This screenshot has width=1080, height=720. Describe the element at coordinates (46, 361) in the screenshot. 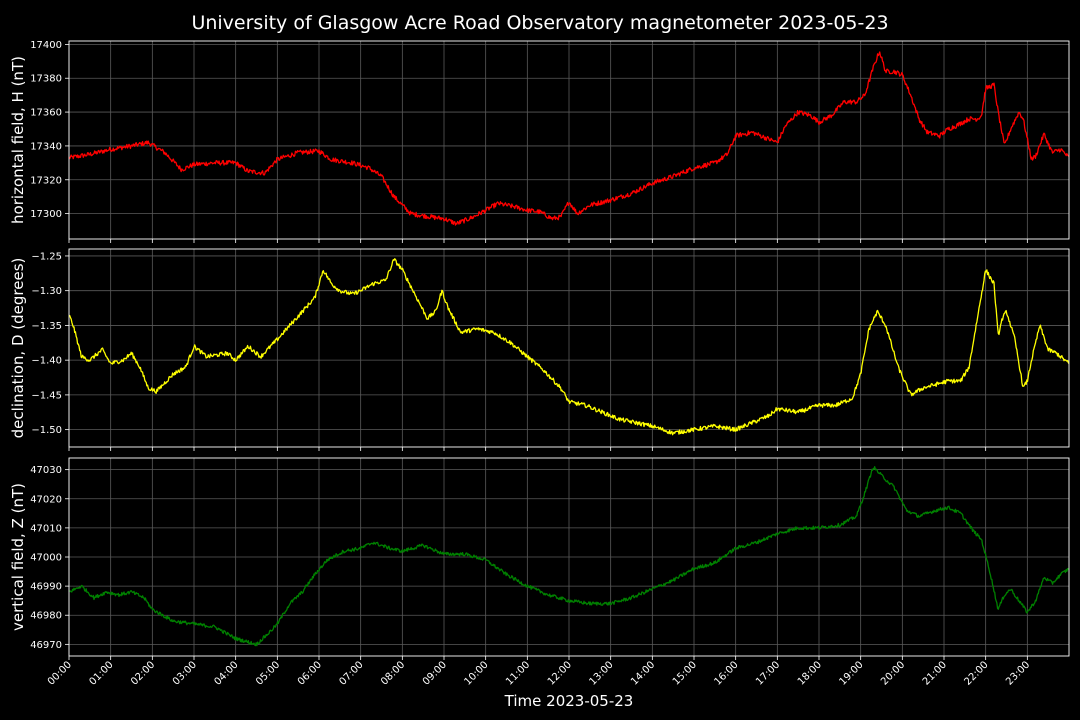

I see `y-tick-label: −1.40` at that location.